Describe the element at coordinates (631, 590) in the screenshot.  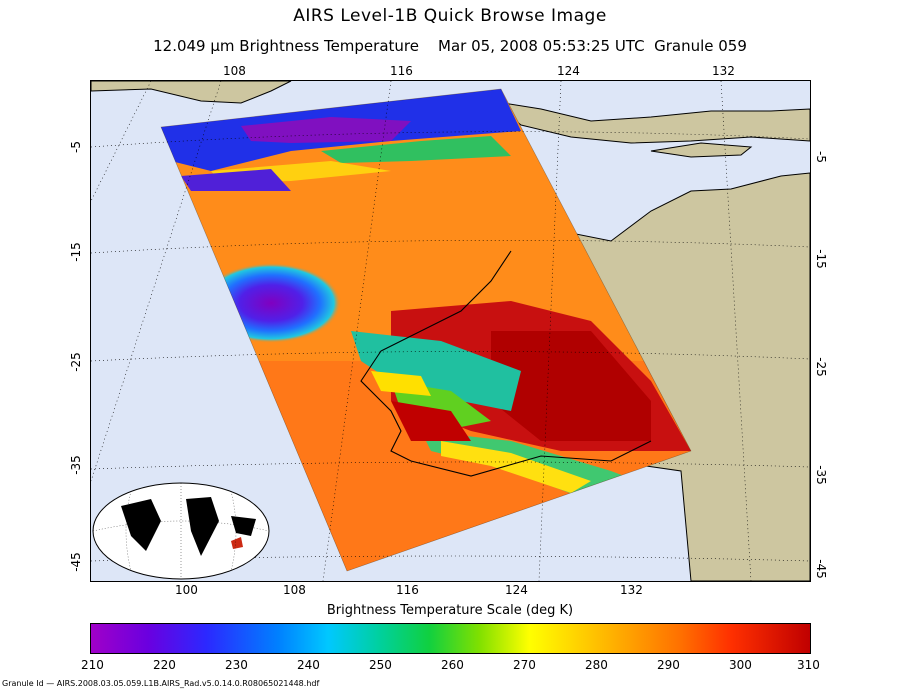
I see `bottom-lon-label: 132` at that location.